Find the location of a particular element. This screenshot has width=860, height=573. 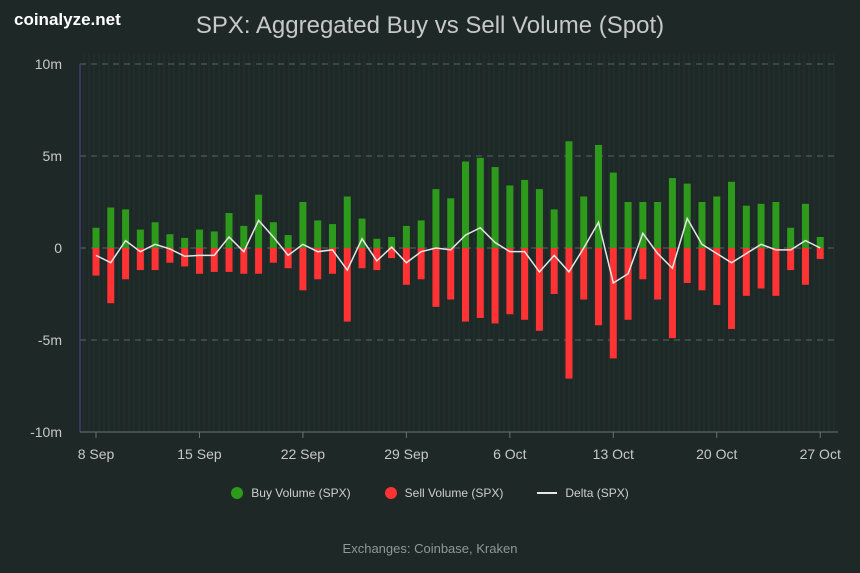

exchanges-footer: Exchanges: Coinbase, Kraken is located at coordinates (430, 548).